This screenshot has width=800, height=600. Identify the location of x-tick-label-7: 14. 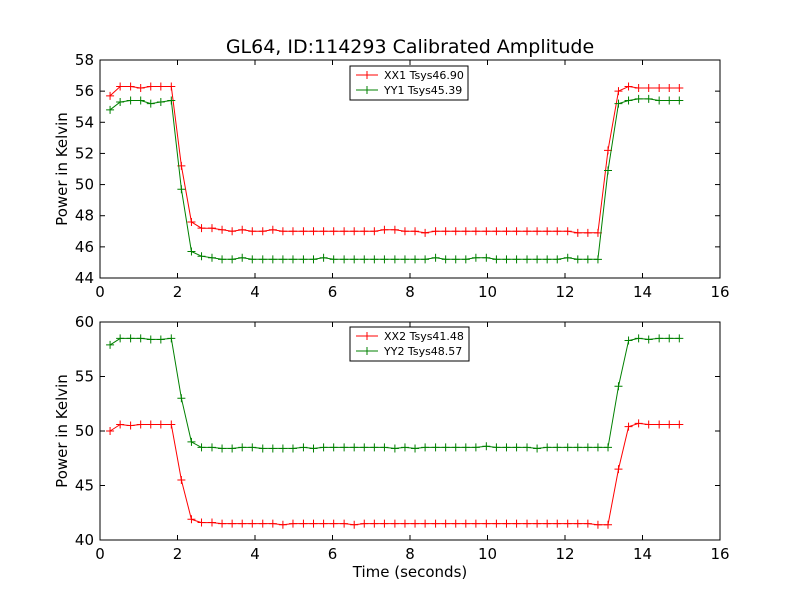
(642, 292).